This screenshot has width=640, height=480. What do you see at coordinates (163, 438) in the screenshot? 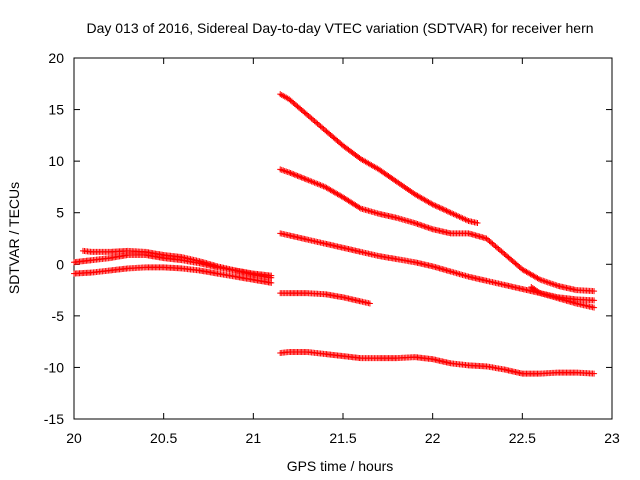
I see `x-tick-label: 20.5` at bounding box center [163, 438].